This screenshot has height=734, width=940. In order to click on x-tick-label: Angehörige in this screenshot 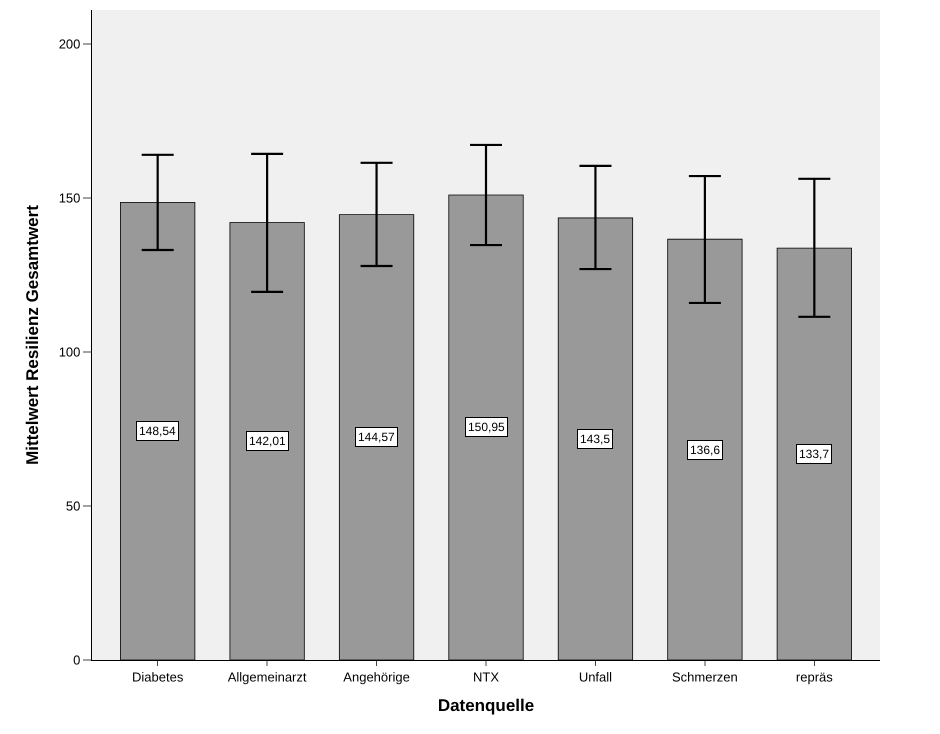, I will do `click(376, 677)`.